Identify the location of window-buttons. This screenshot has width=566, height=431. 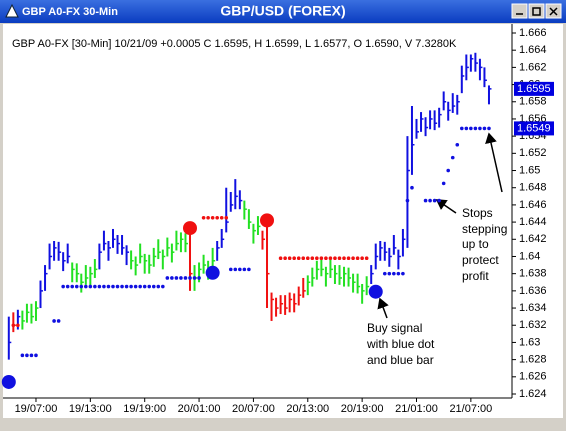
(536, 11).